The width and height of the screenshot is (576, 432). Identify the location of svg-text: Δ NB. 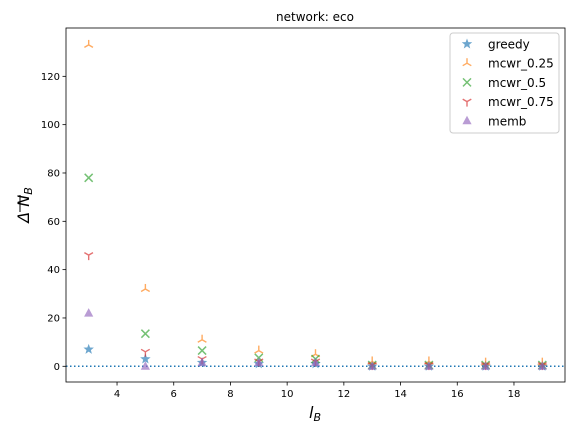
(24, 206).